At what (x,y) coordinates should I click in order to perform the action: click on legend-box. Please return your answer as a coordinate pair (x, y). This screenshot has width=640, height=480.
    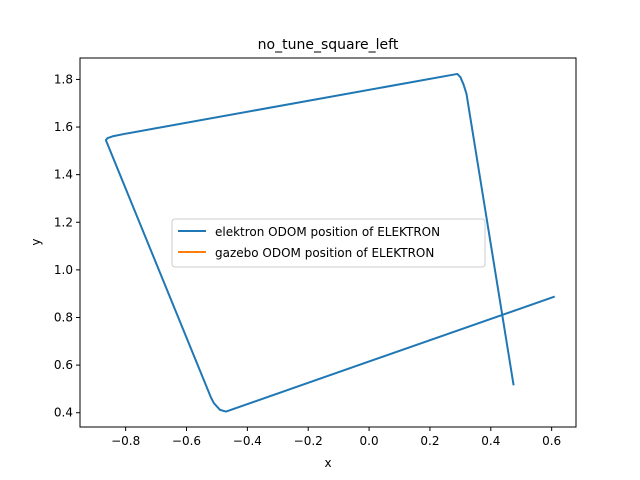
    Looking at the image, I should click on (328, 243).